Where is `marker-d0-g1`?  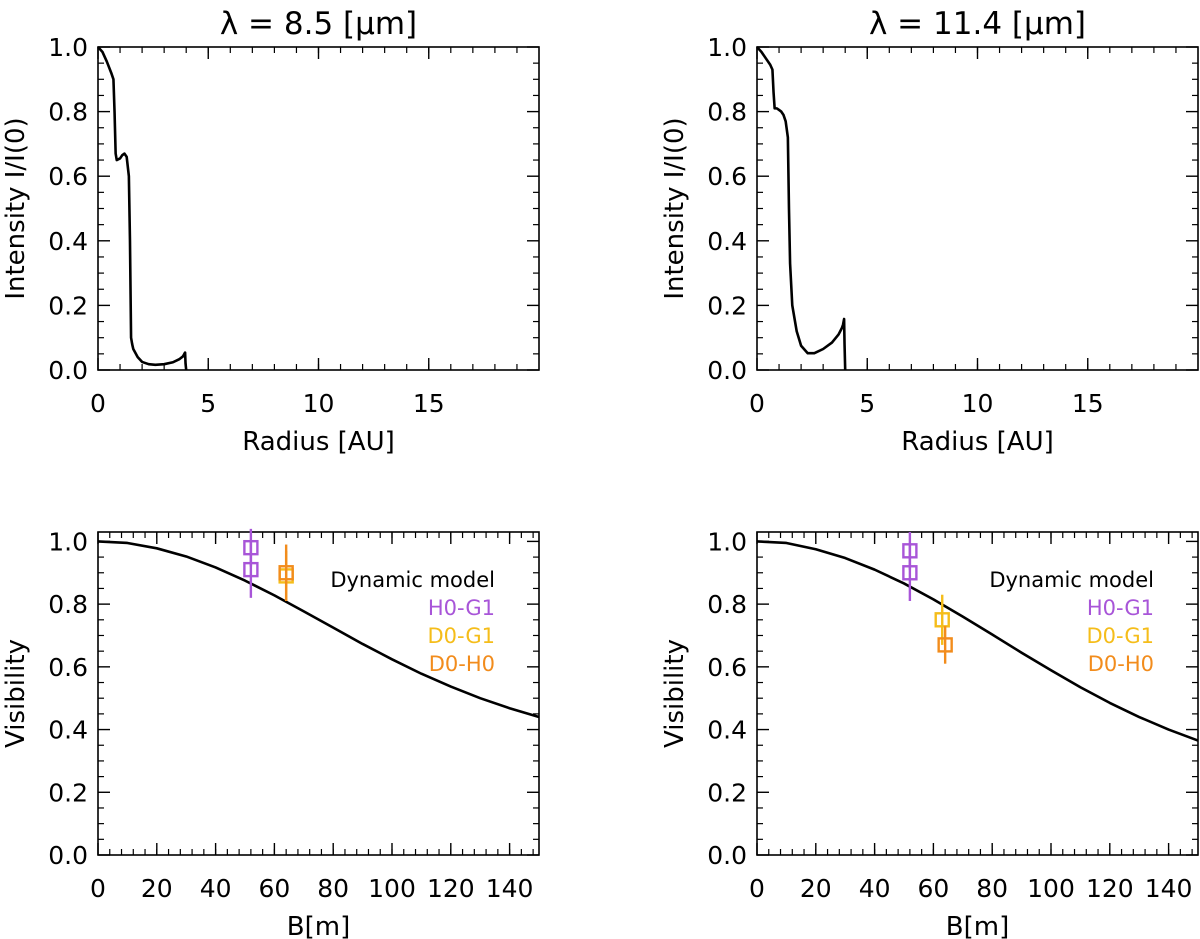
marker-d0-g1 is located at coordinates (942, 620).